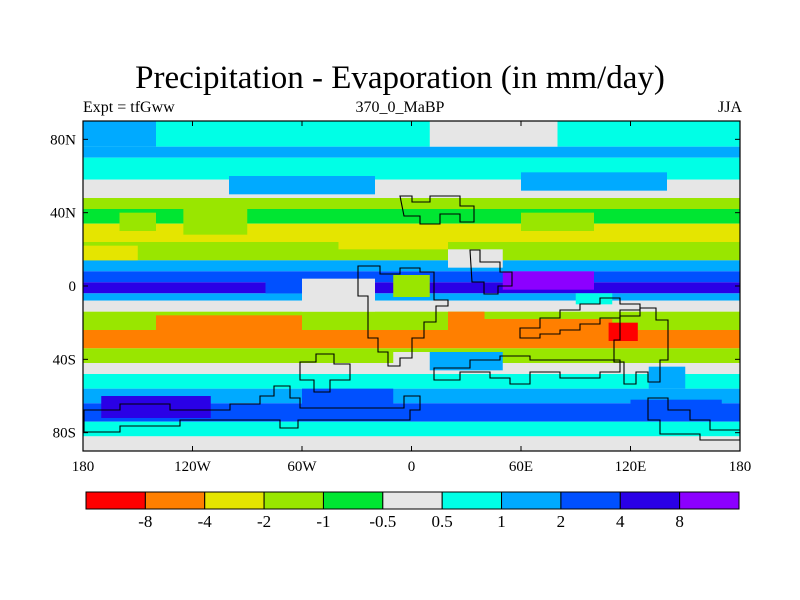 Image resolution: width=800 pixels, height=600 pixels. What do you see at coordinates (193, 467) in the screenshot?
I see `x-tick-label: 120W` at bounding box center [193, 467].